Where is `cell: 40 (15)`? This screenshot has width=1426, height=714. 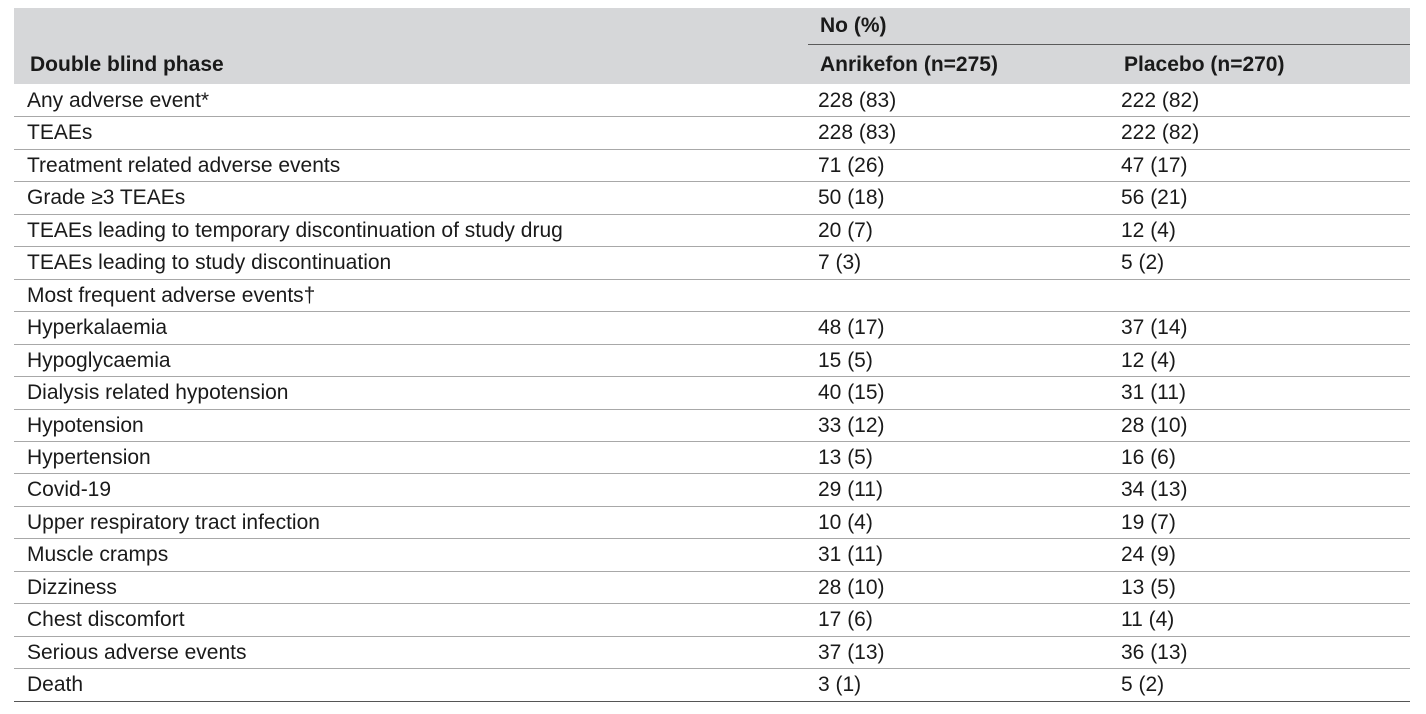
cell: 40 (15) is located at coordinates (851, 393).